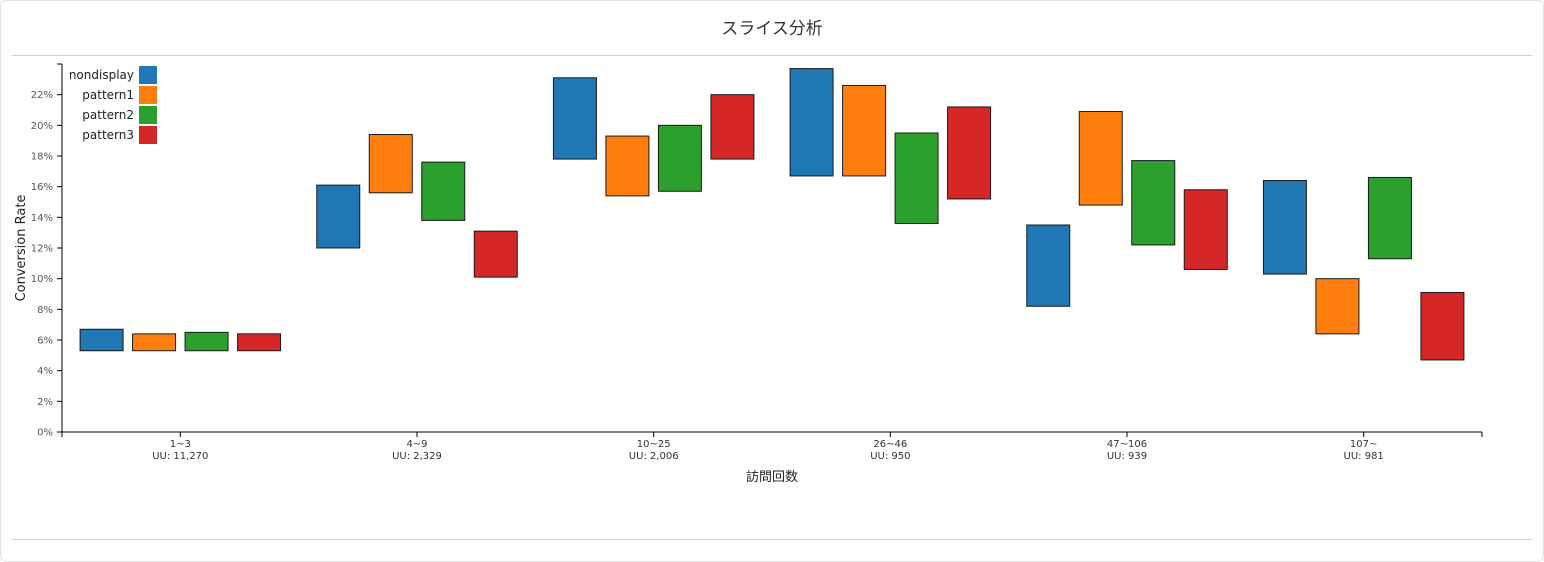  Describe the element at coordinates (113, 105) in the screenshot. I see `legend: nondisplay pattern1 pattern2 pattern3` at that location.